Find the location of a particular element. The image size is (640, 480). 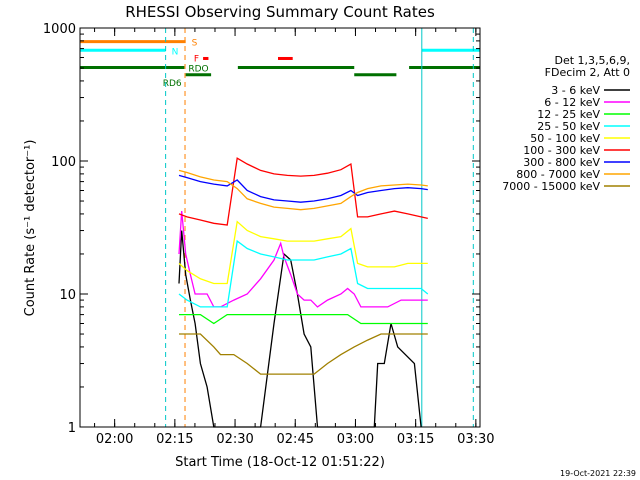

legend-label-1: 3 - 6 keV is located at coordinates (575, 90).